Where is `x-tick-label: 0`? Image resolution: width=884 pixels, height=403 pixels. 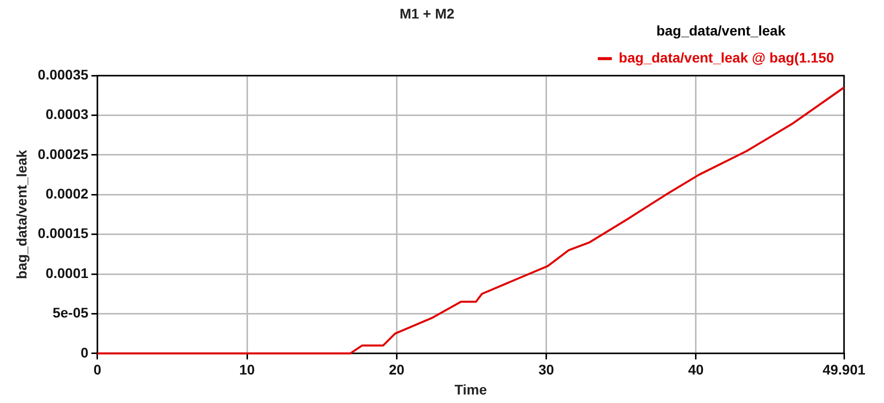 x-tick-label: 0 is located at coordinates (98, 370).